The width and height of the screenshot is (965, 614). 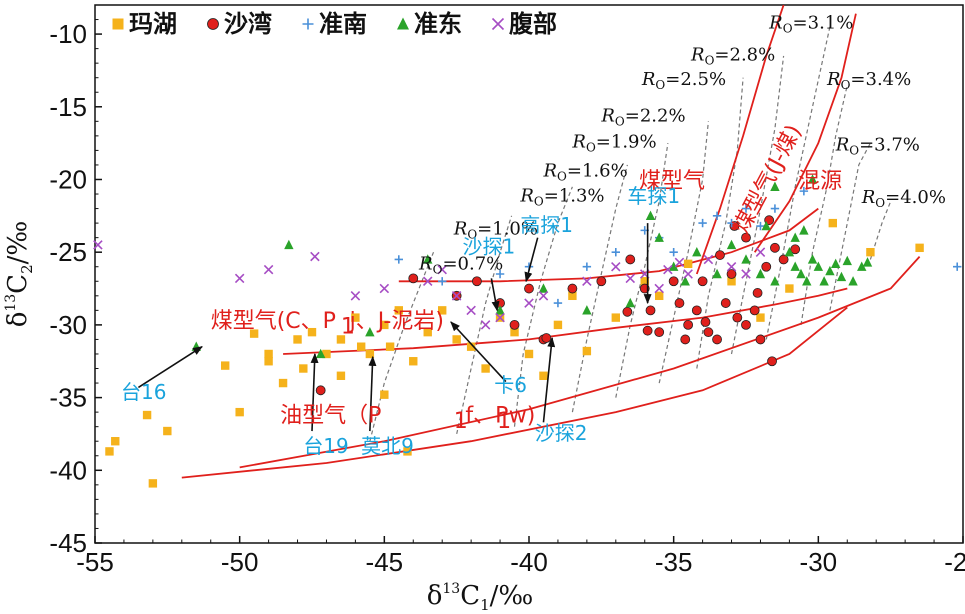 I want to click on legend-marker-square, so click(x=118, y=24).